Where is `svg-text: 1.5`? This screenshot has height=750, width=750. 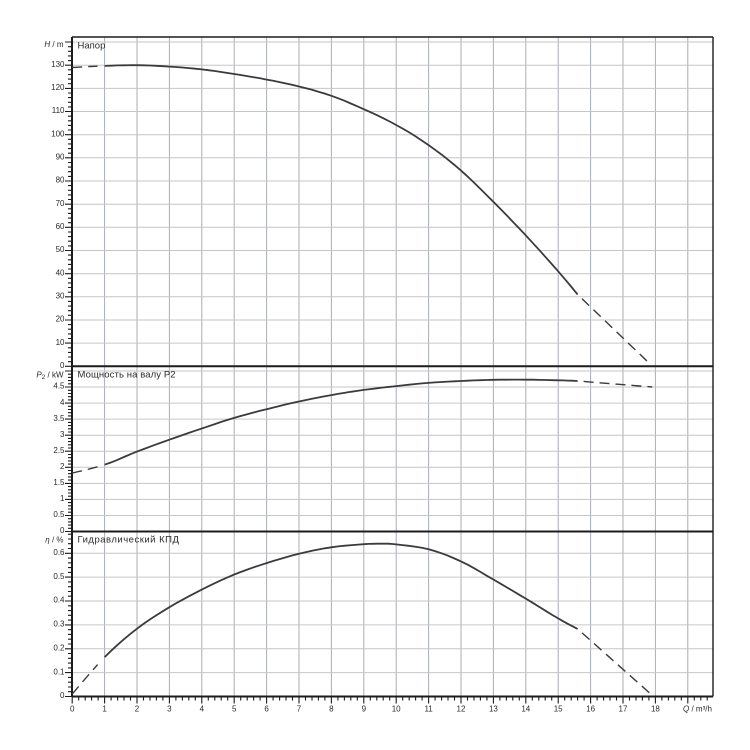
svg-text: 1.5 is located at coordinates (59, 482).